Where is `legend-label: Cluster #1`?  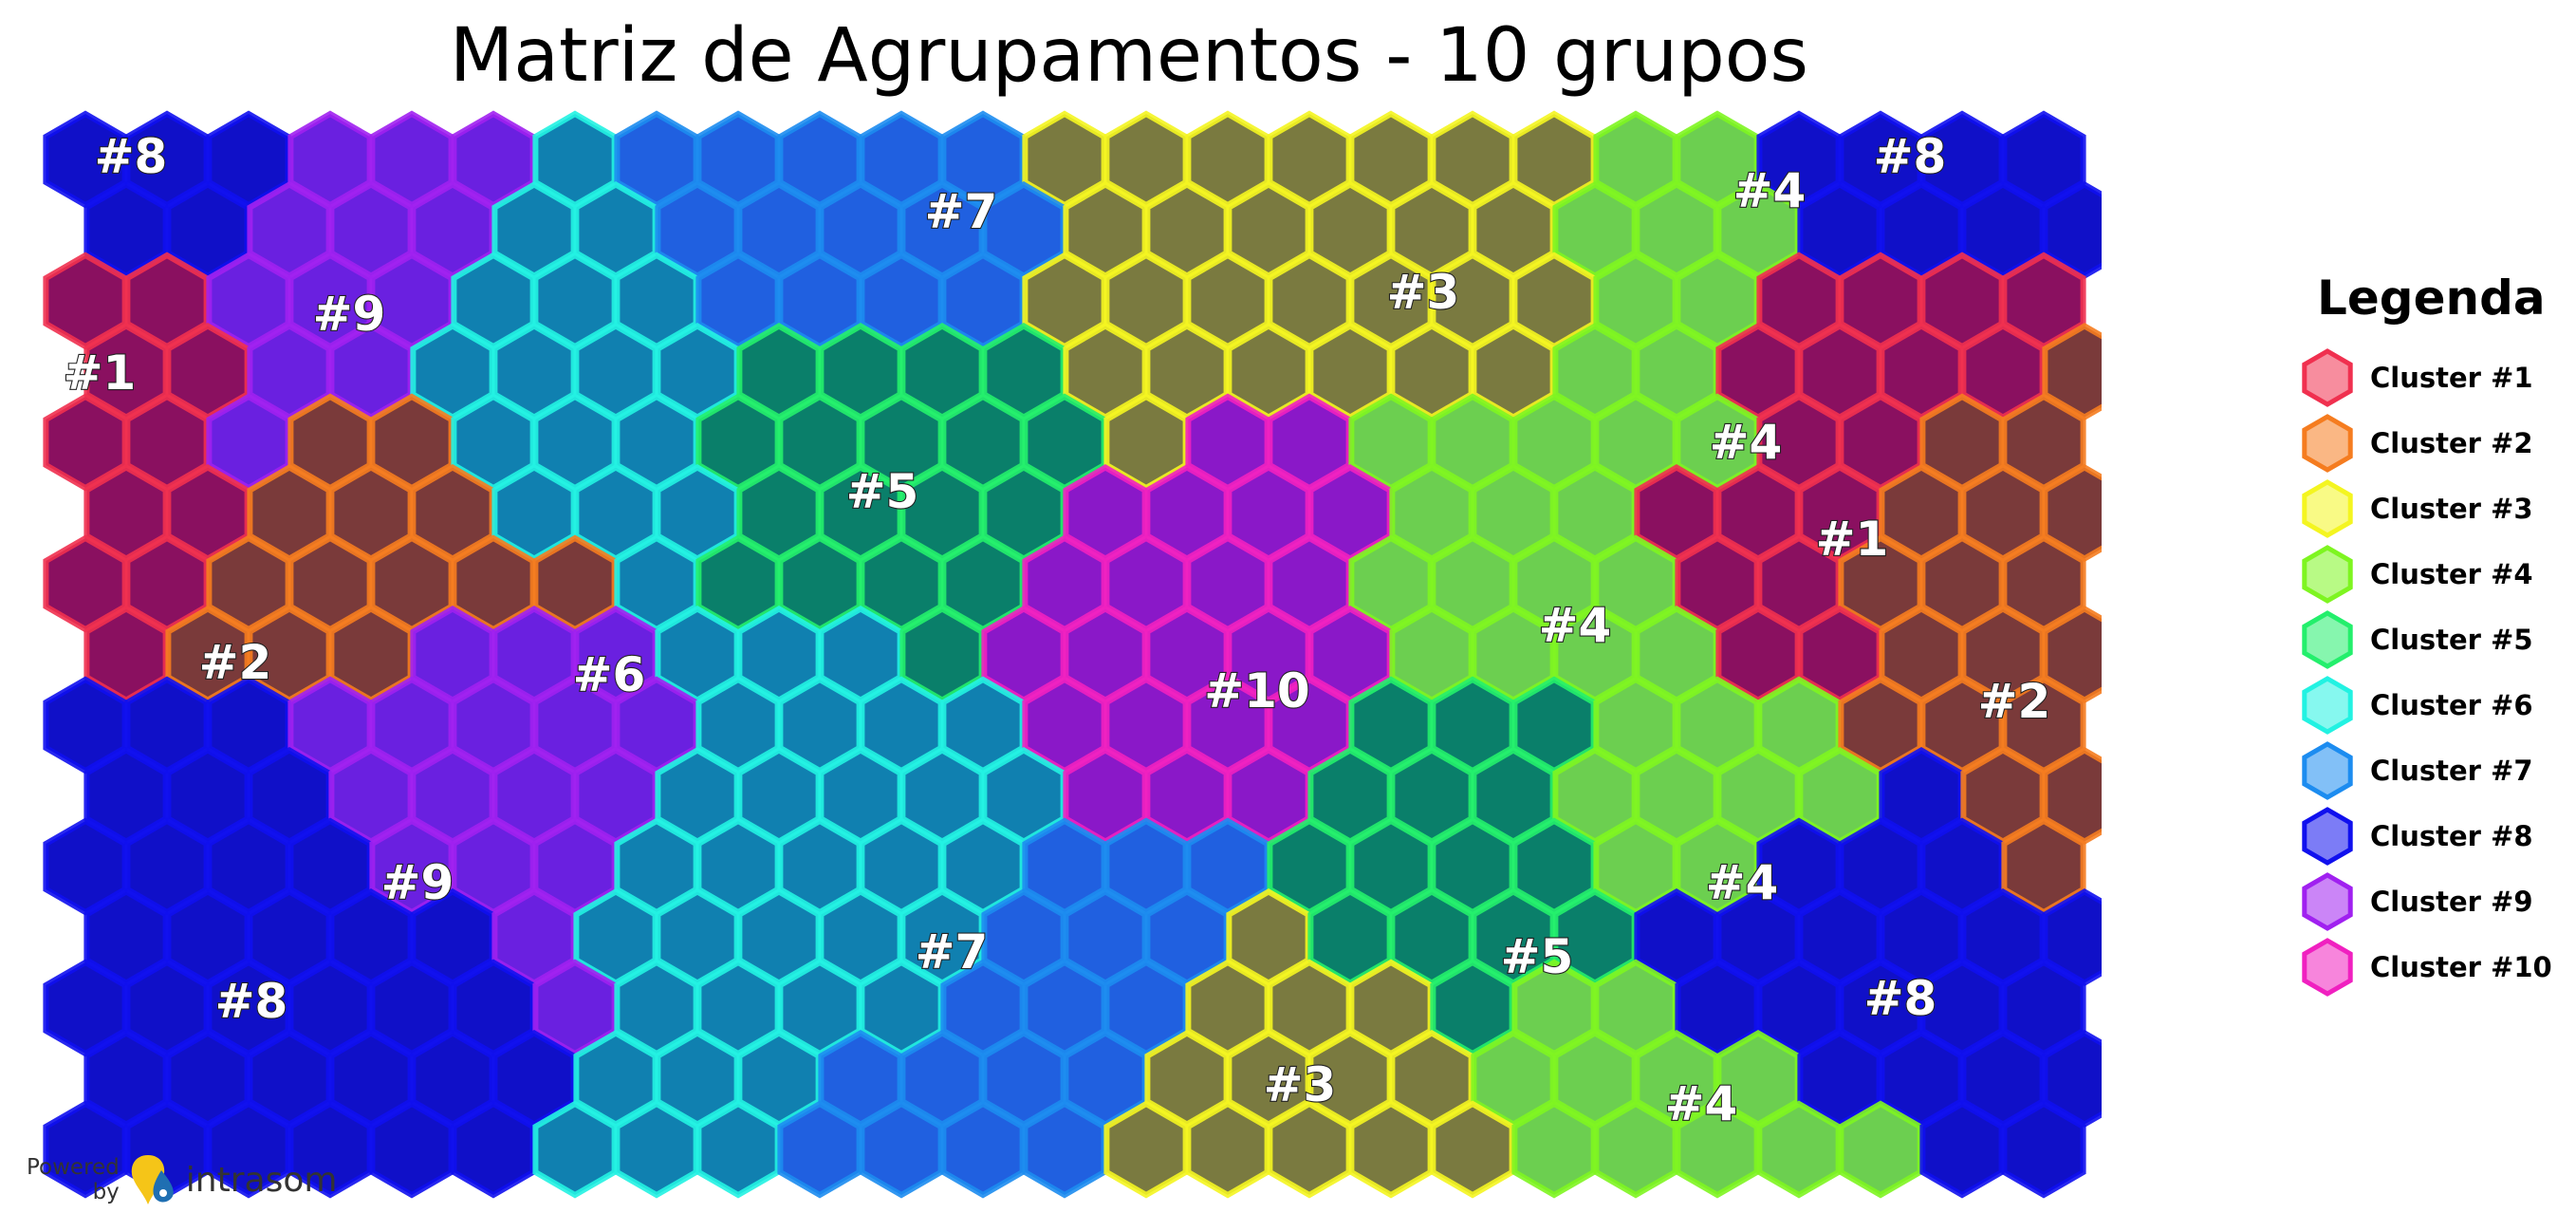 legend-label: Cluster #1 is located at coordinates (2451, 377).